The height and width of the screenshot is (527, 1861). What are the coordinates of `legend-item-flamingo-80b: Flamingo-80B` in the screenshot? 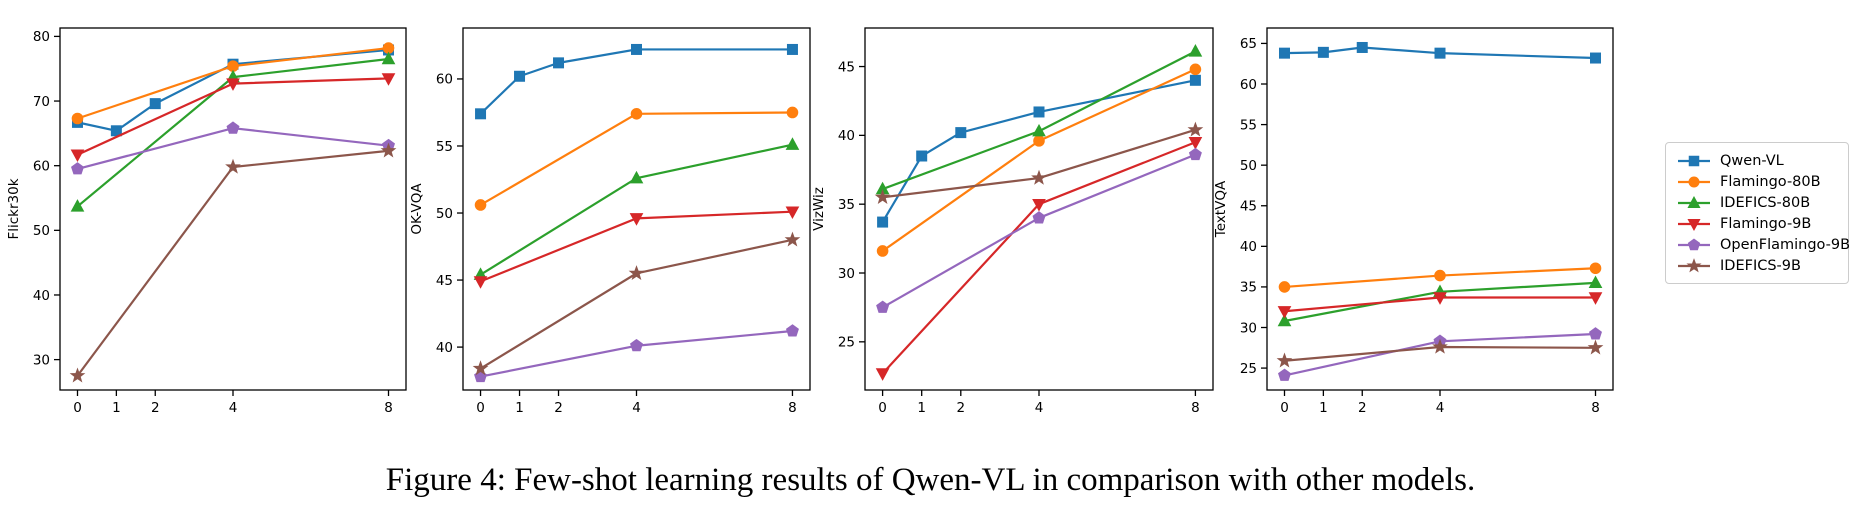 It's located at (1757, 181).